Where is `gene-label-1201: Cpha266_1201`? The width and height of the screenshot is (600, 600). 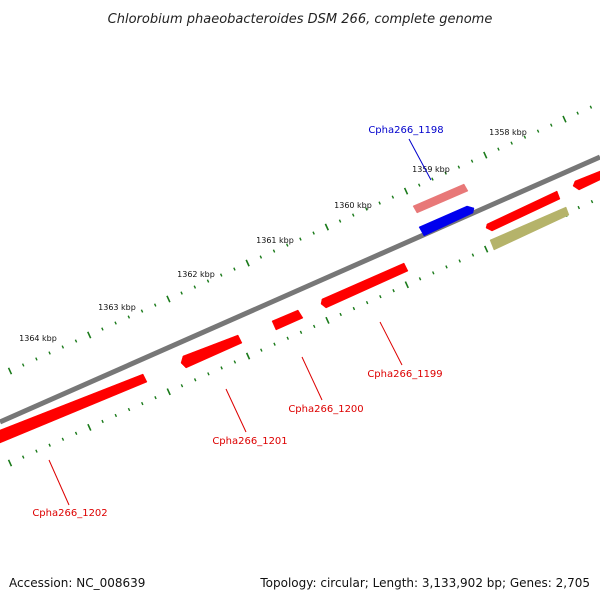 gene-label-1201: Cpha266_1201 is located at coordinates (249, 441).